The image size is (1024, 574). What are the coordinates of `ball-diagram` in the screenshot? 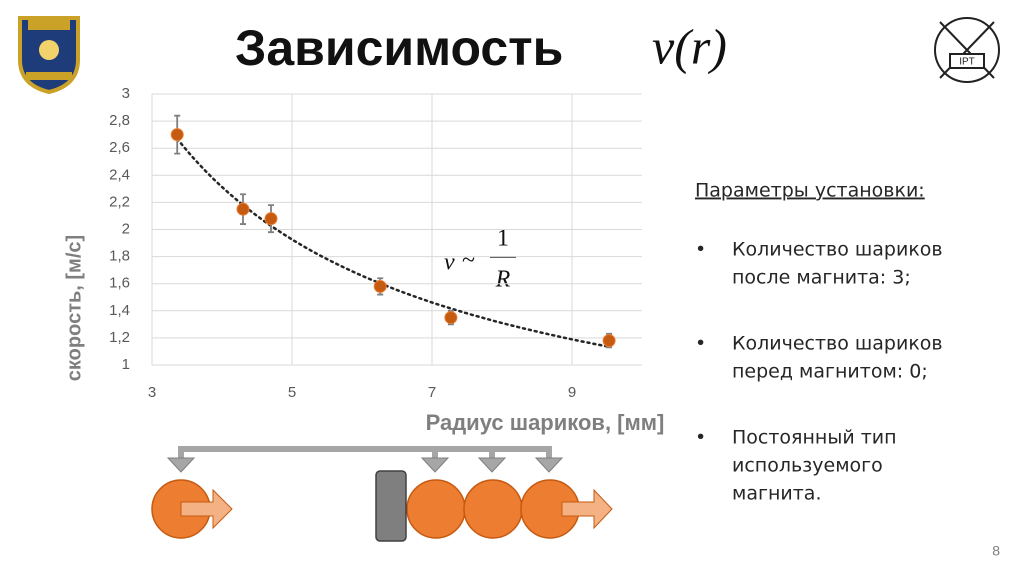 It's located at (382, 494).